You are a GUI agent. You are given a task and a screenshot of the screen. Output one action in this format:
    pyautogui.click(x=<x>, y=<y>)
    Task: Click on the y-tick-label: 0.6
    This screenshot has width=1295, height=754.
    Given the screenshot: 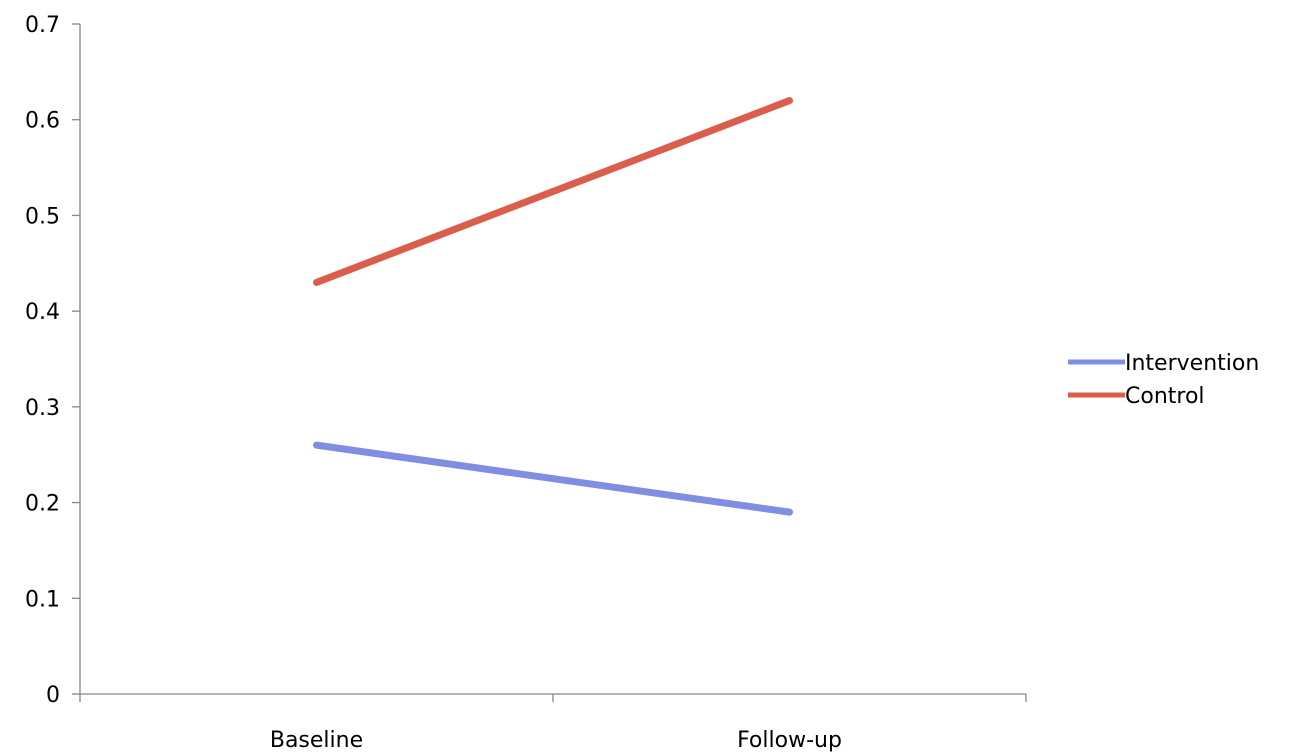 What is the action you would take?
    pyautogui.click(x=42, y=121)
    